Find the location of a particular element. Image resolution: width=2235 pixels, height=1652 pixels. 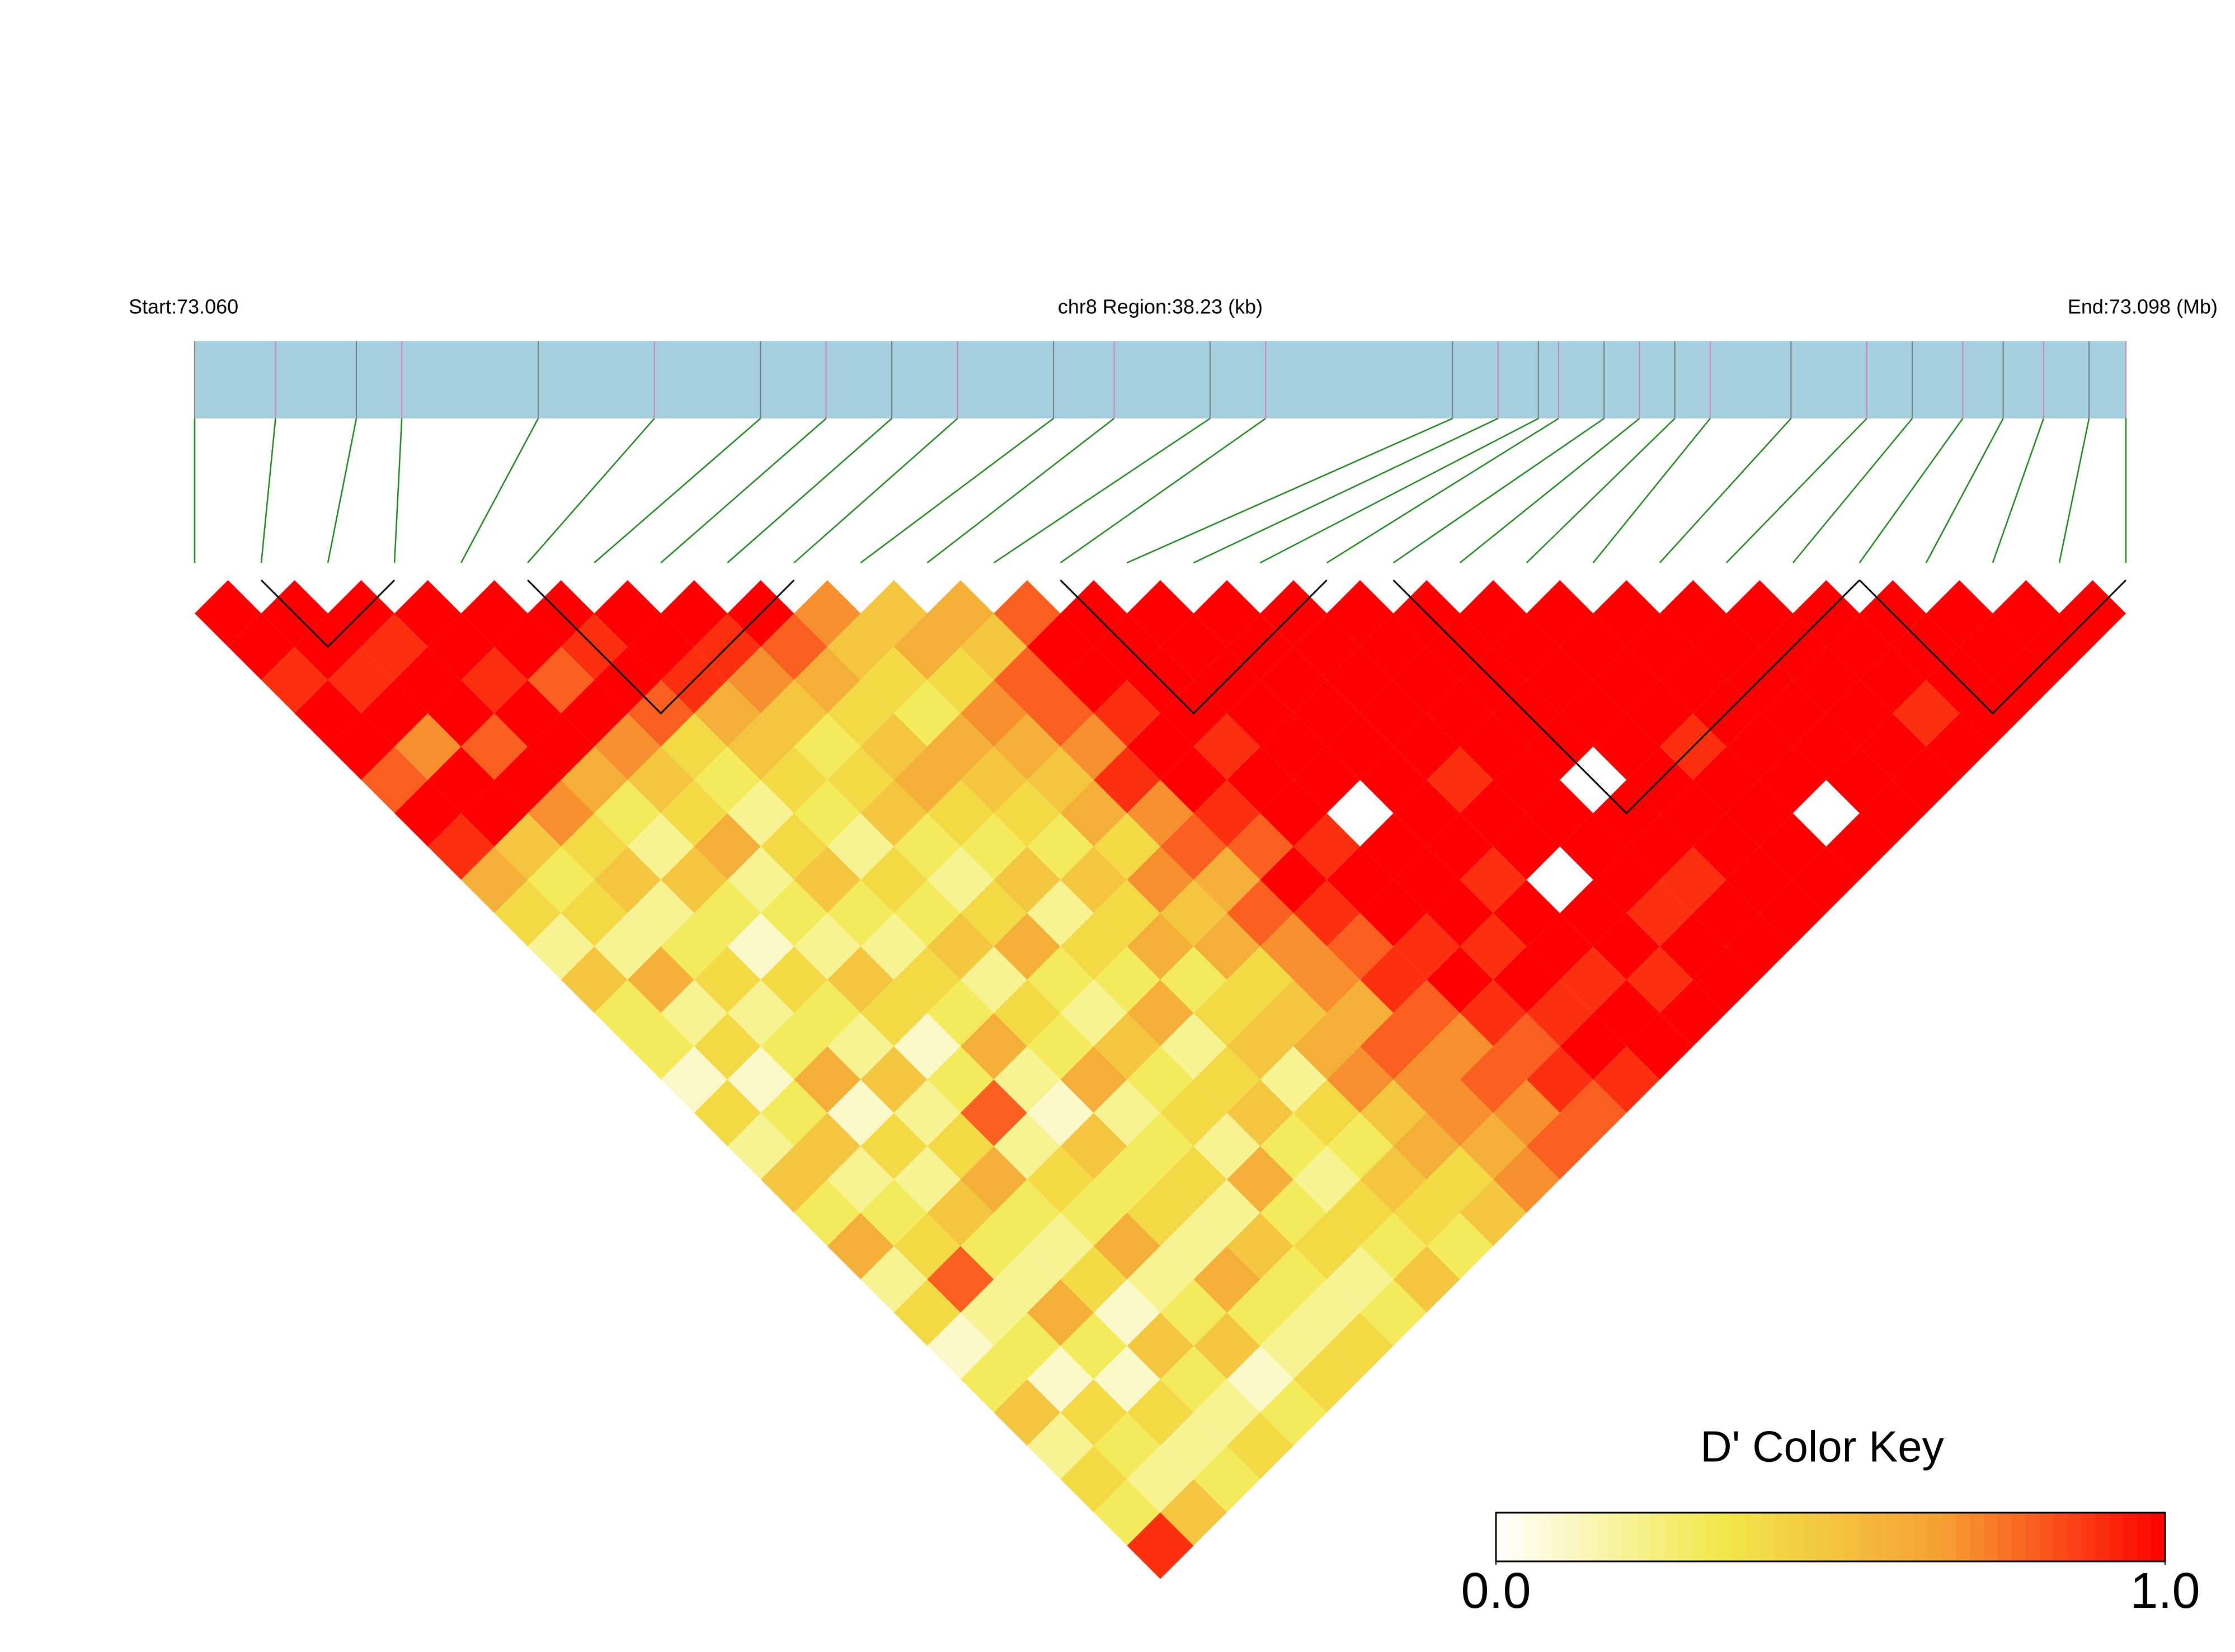

snp-track is located at coordinates (1160, 379).